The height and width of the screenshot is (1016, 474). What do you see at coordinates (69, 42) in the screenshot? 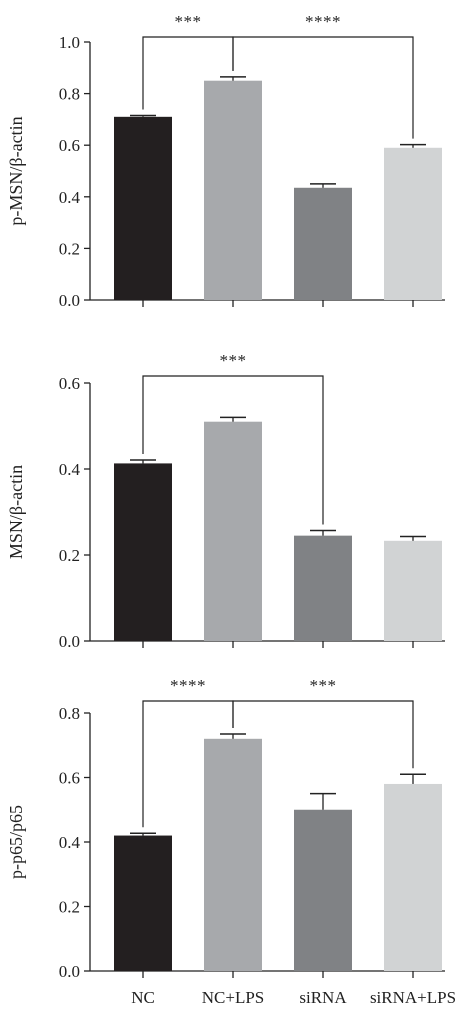
I see `y-tick-label: 1.0` at bounding box center [69, 42].